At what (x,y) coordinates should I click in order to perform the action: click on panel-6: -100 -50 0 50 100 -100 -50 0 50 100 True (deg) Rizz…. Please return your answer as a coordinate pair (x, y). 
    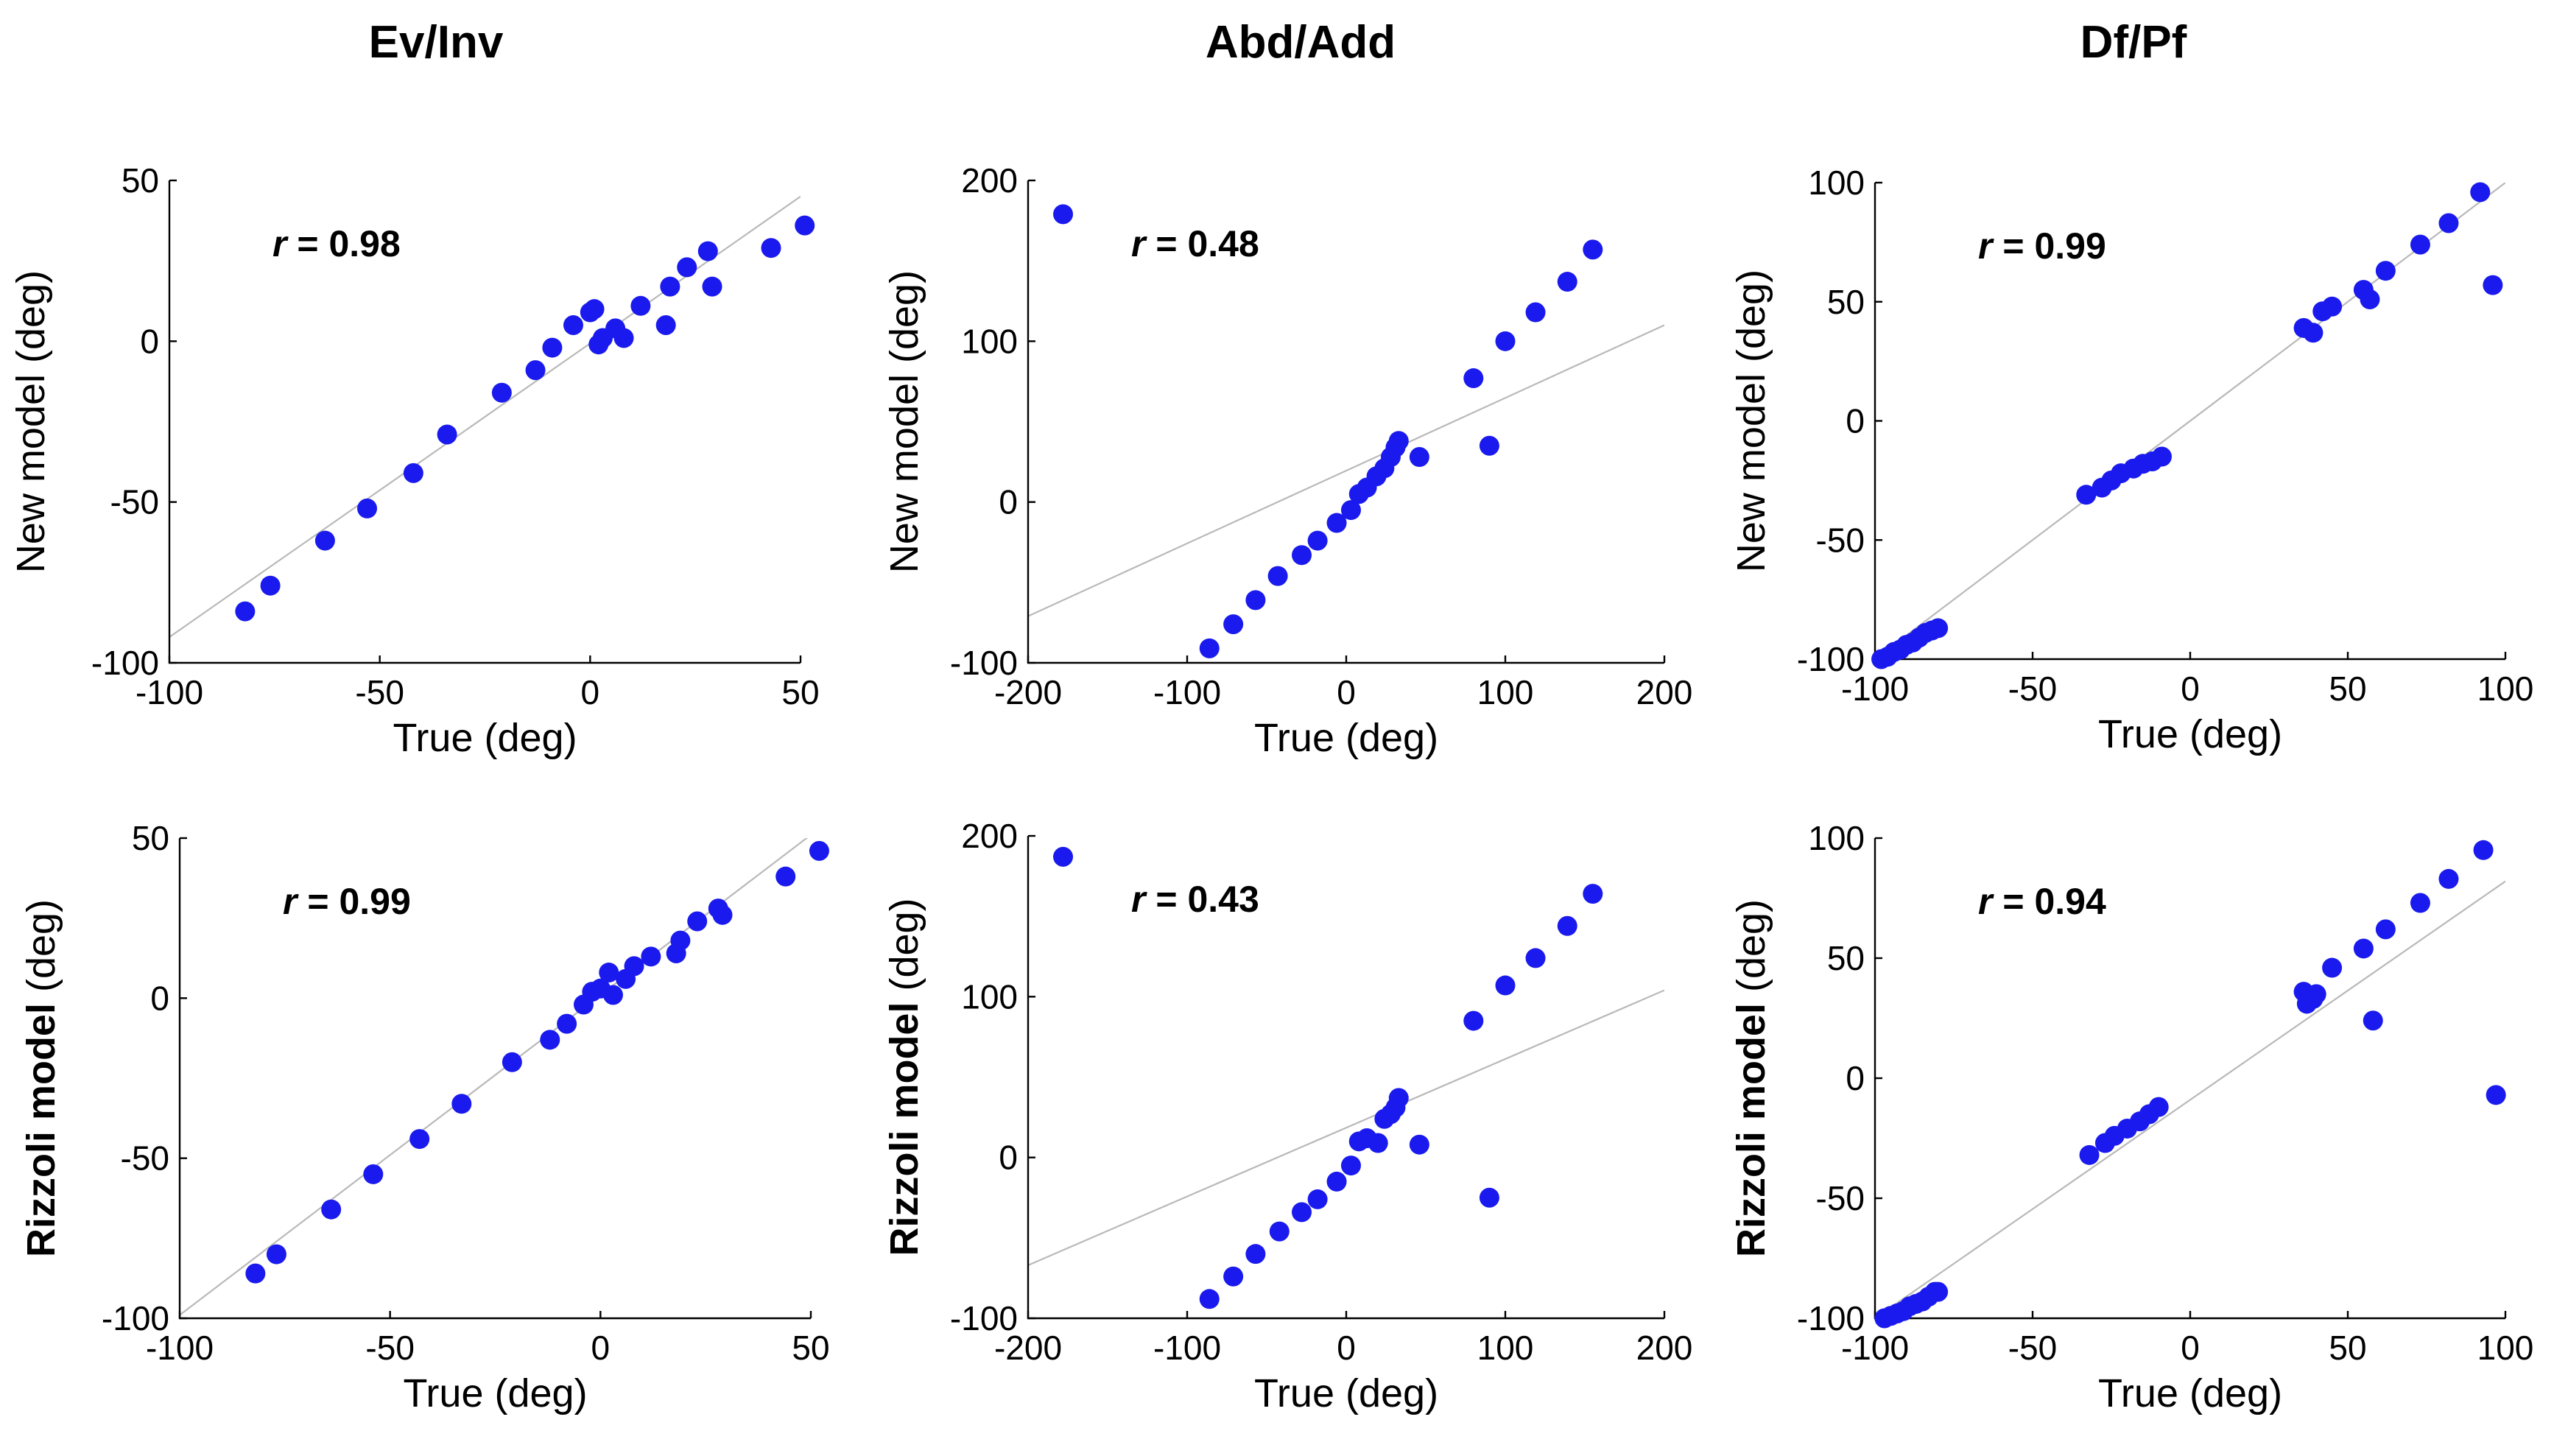
    Looking at the image, I should click on (2131, 1117).